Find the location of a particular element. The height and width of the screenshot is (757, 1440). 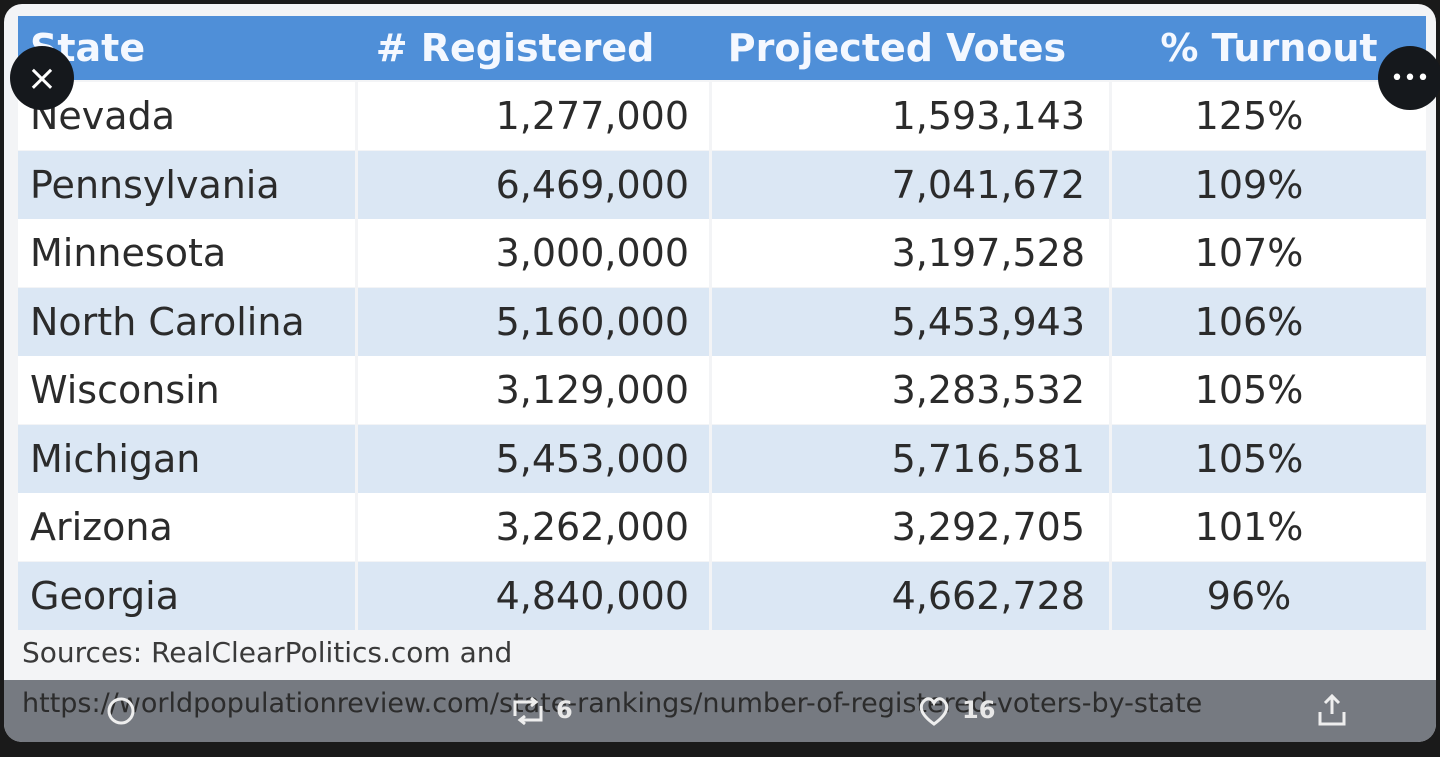

table-cell: 7,041,672 is located at coordinates (912, 184).